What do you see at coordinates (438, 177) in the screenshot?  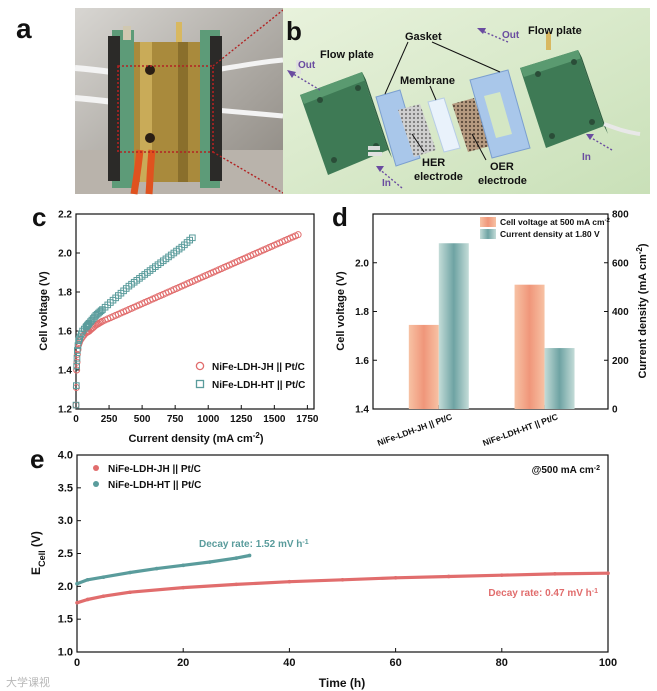 I see `label-her-2: electrode` at bounding box center [438, 177].